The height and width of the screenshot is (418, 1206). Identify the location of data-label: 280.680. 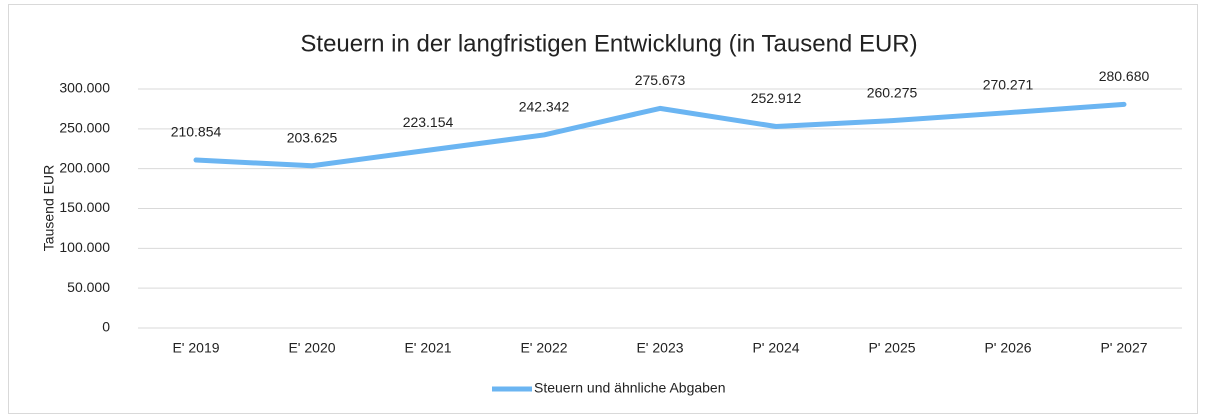
(1124, 76).